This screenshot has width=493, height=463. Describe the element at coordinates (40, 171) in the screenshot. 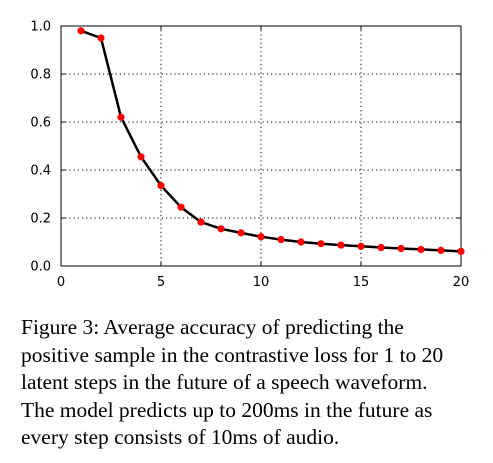

I see `y-tick-label: 0.4` at that location.